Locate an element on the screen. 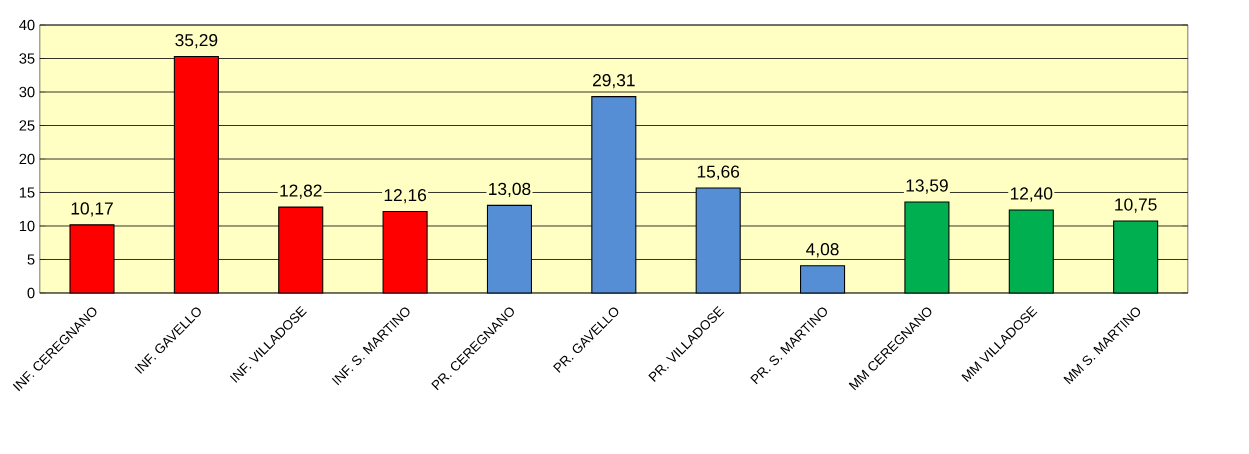 This screenshot has height=454, width=1249. data-label: 4,08 is located at coordinates (822, 250).